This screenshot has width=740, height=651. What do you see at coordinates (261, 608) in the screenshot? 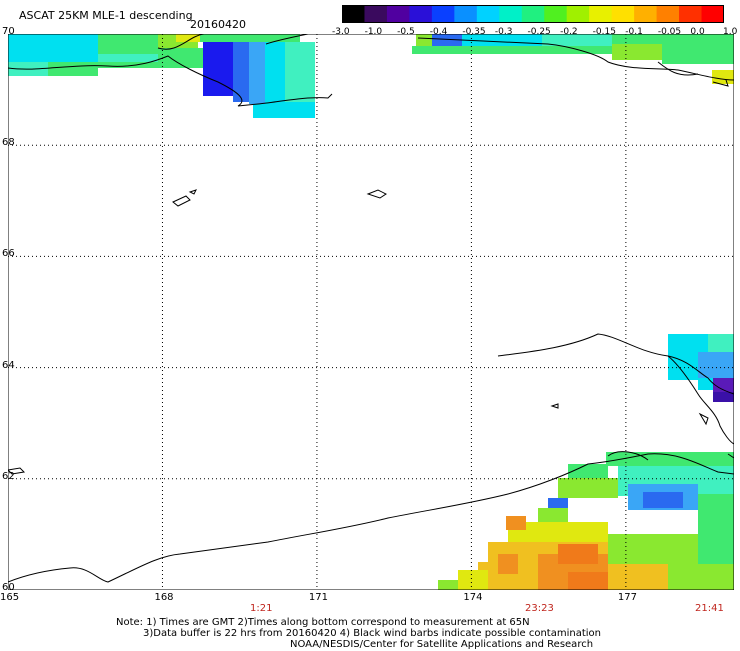
I see `time-label-1: 1:21` at bounding box center [261, 608].